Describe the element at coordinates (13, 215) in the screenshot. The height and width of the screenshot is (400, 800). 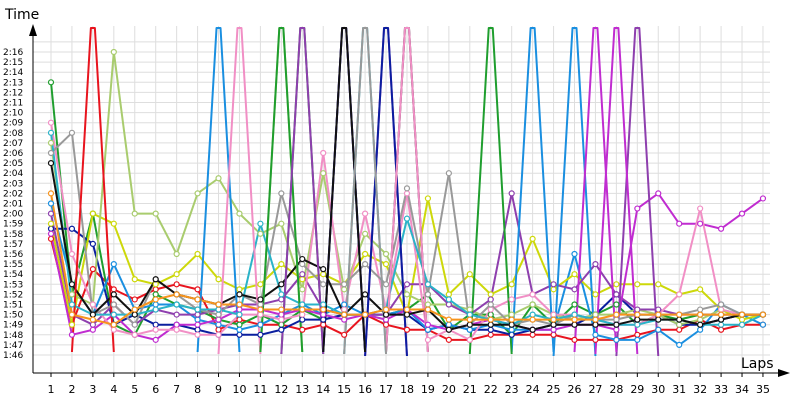
I see `y-tick-label: 2:00` at that location.